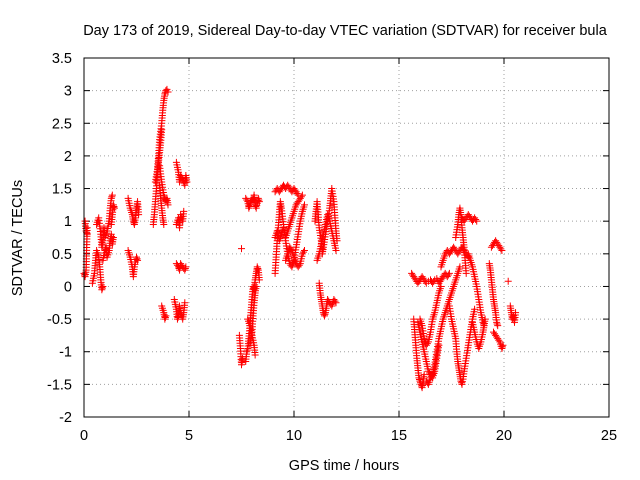 The height and width of the screenshot is (480, 640). What do you see at coordinates (189, 436) in the screenshot?
I see `x-tick-label: 5` at bounding box center [189, 436].